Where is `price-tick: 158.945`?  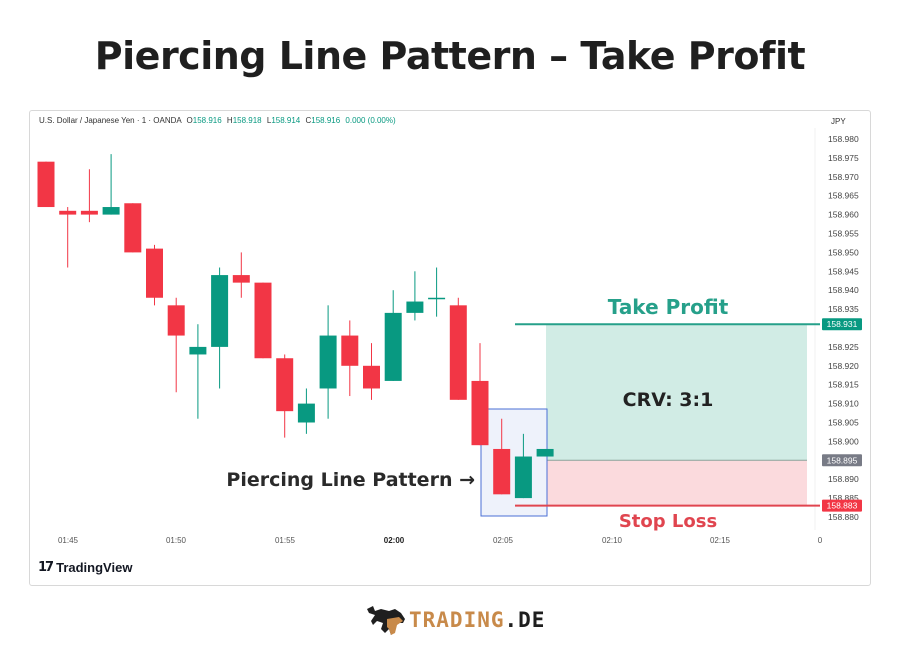 price-tick: 158.945 is located at coordinates (843, 271).